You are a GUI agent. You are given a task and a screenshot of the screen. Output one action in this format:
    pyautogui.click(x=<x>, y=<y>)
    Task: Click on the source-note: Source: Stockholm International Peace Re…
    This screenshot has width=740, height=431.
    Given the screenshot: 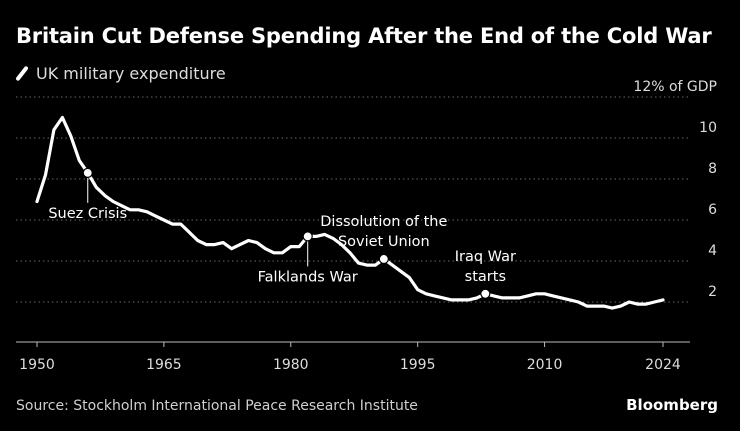 What is the action you would take?
    pyautogui.click(x=217, y=406)
    